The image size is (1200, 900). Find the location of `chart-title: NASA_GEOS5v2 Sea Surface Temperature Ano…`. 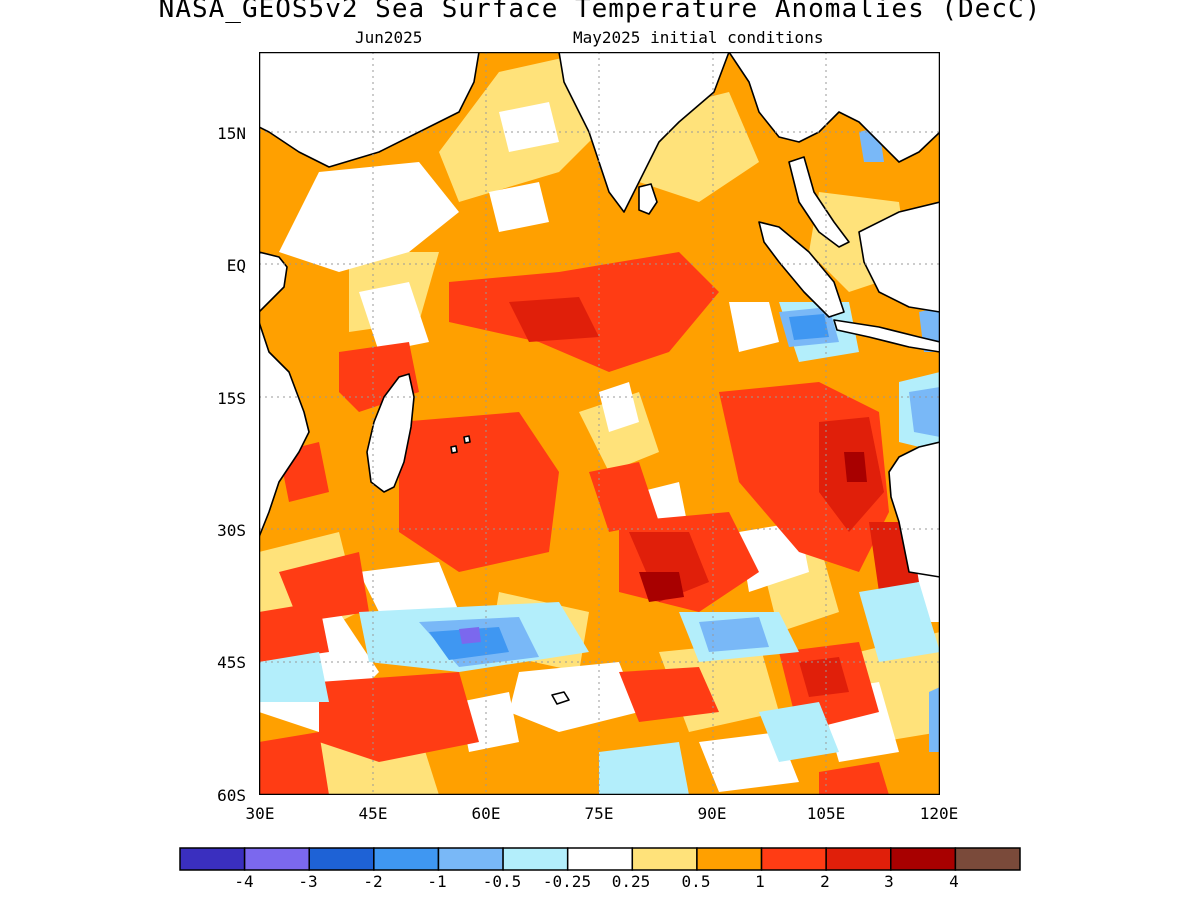

chart-title: NASA_GEOS5v2 Sea Surface Temperature Ano… is located at coordinates (600, 12).